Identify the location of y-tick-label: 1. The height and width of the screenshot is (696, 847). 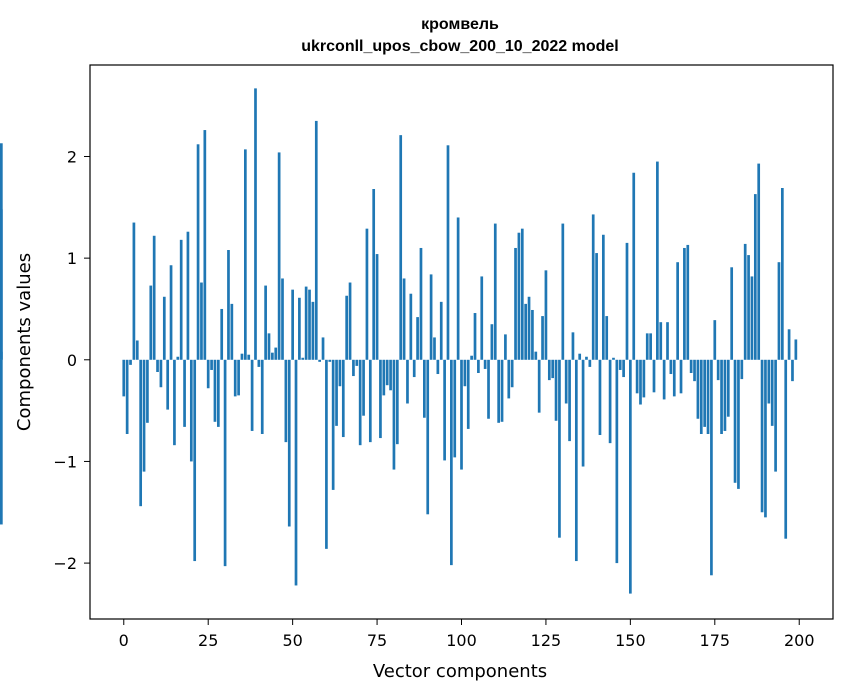
(72, 258).